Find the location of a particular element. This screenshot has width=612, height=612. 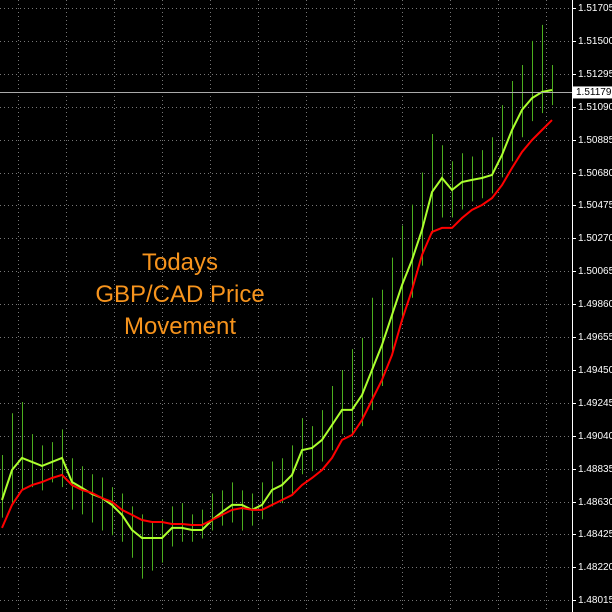

y-tick-label: 1.48835 is located at coordinates (595, 469).